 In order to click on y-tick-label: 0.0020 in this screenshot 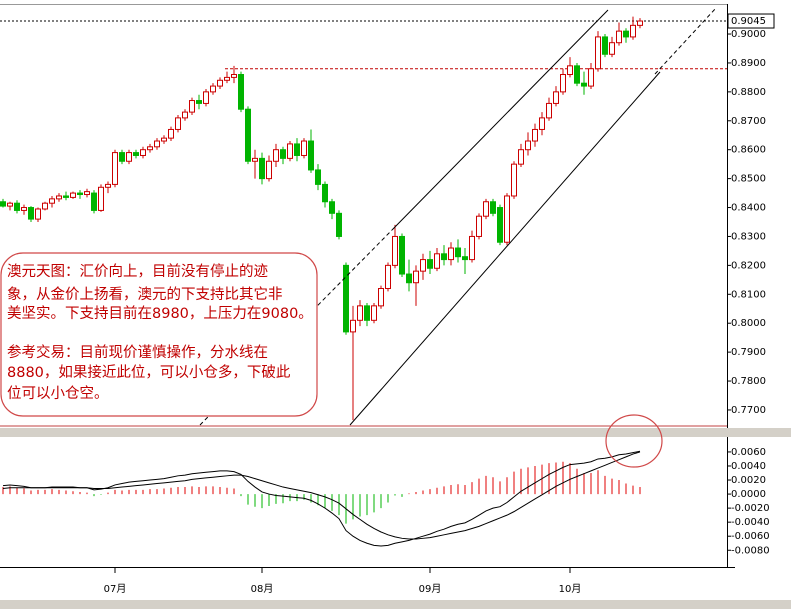, I will do `click(748, 480)`.